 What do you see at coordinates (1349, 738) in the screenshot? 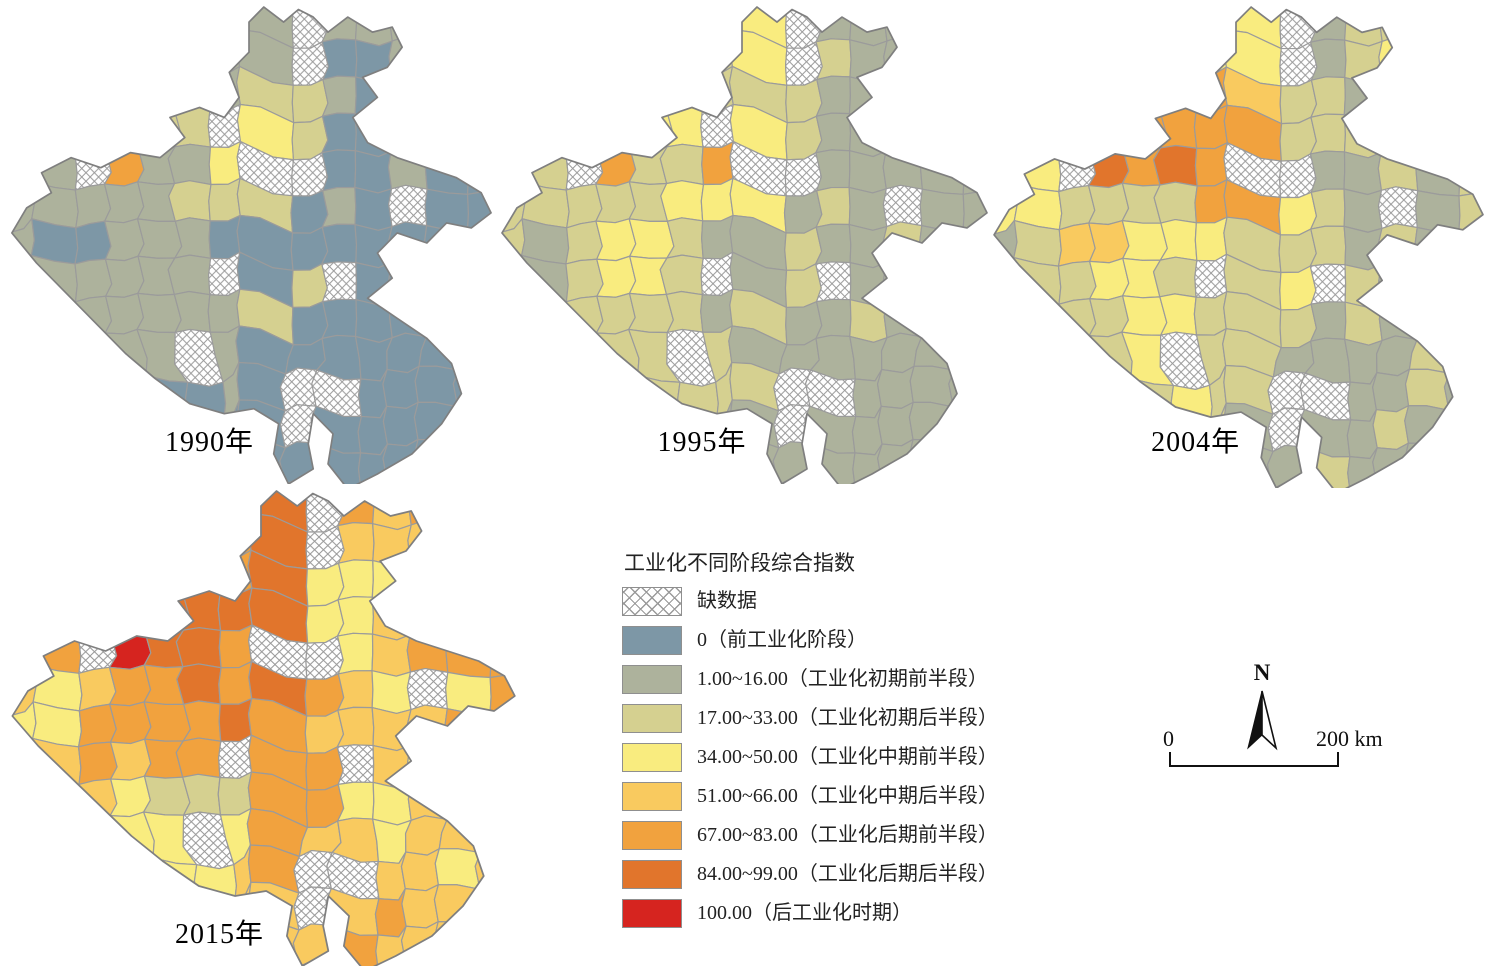
I see `scale-end-label: 200 km` at bounding box center [1349, 738].